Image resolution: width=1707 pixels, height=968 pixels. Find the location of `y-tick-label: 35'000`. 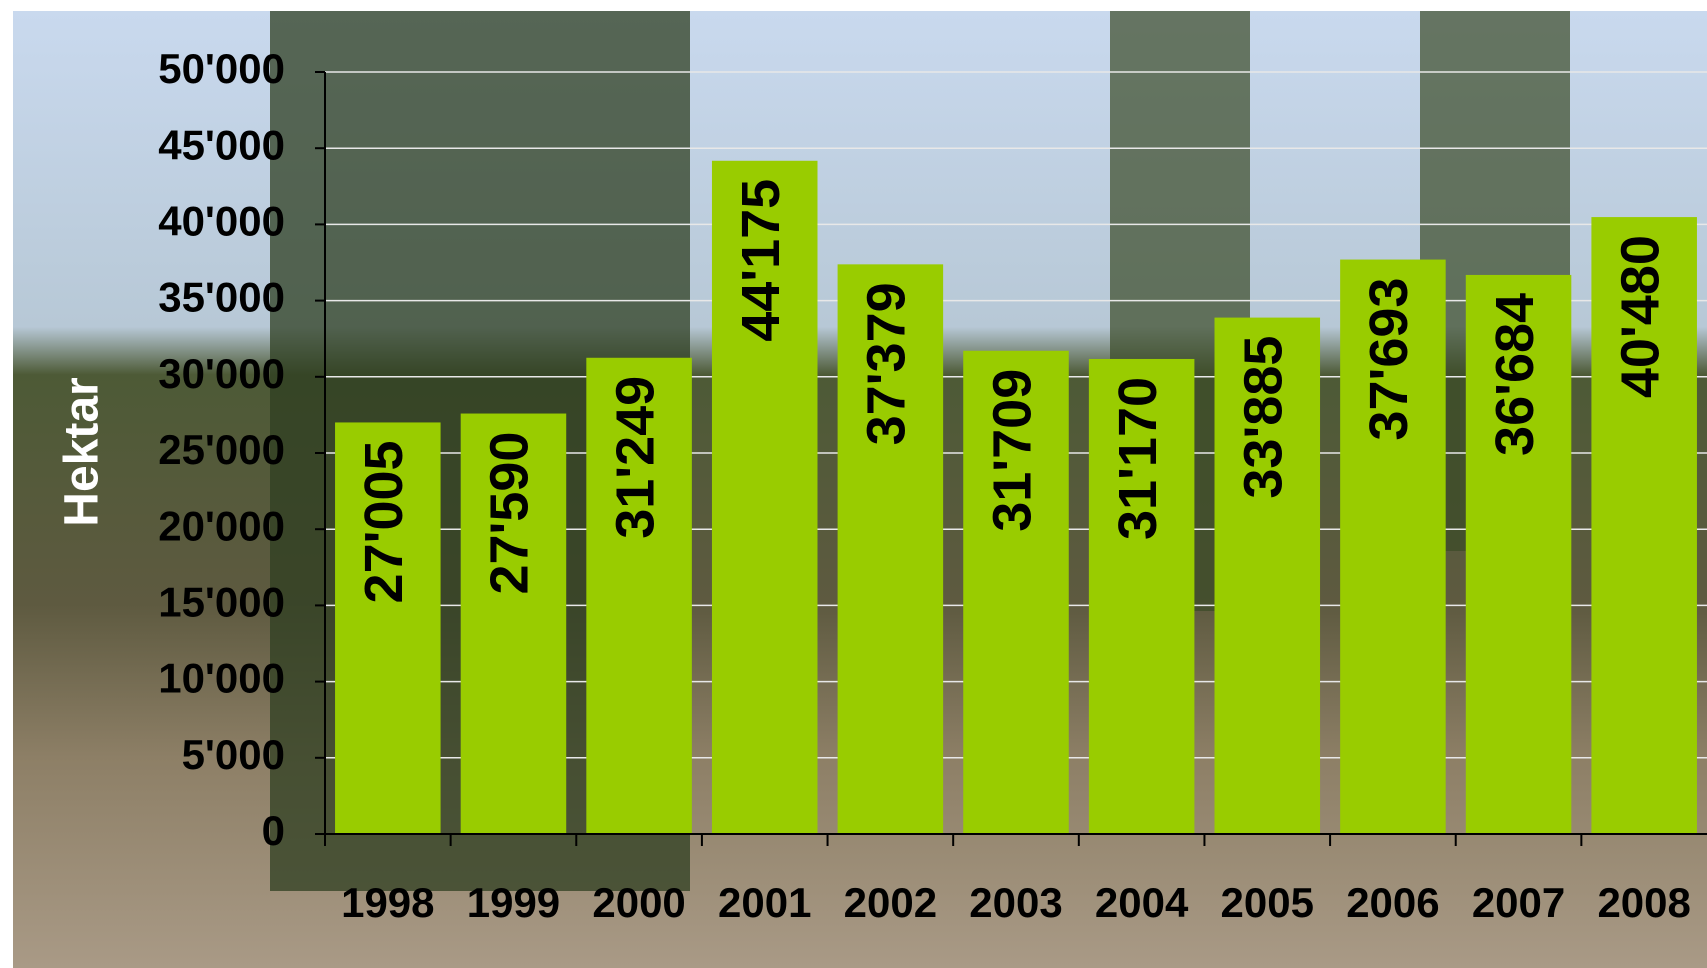

y-tick-label: 35'000 is located at coordinates (221, 297).